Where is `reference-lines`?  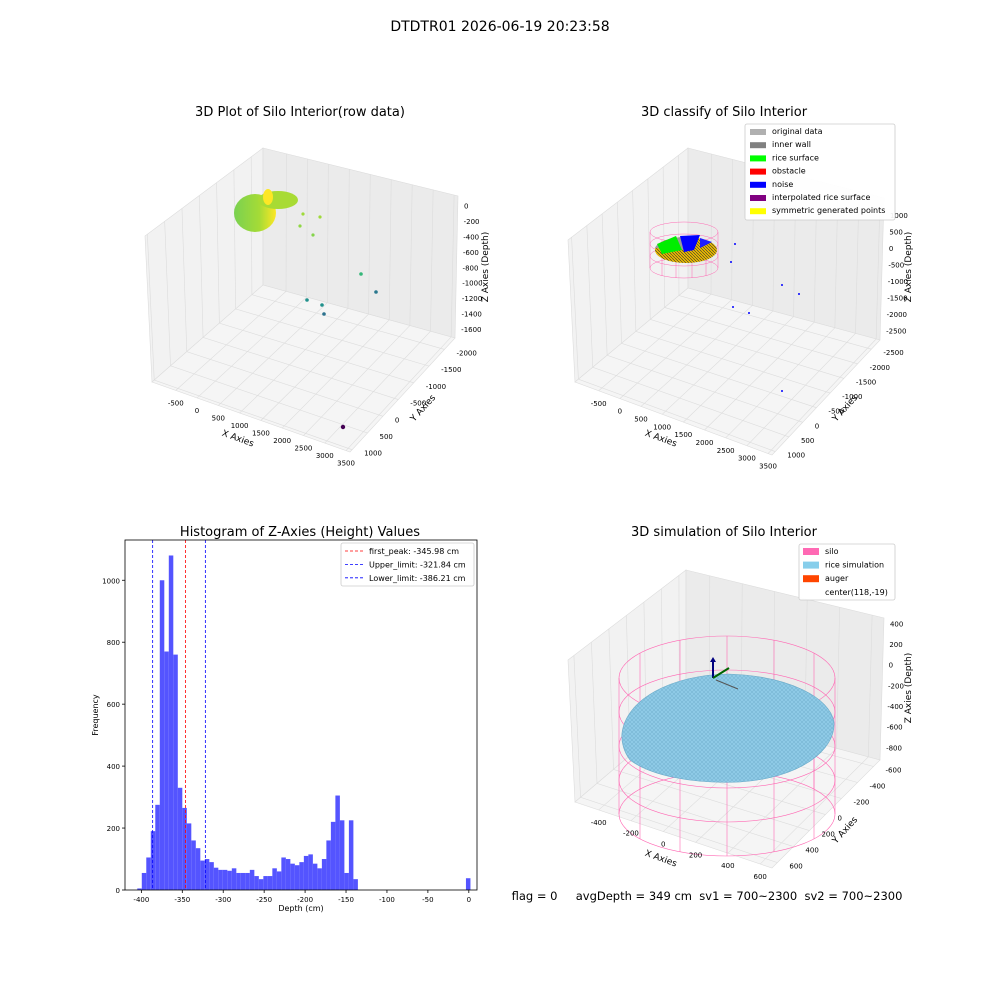
reference-lines is located at coordinates (179, 715).